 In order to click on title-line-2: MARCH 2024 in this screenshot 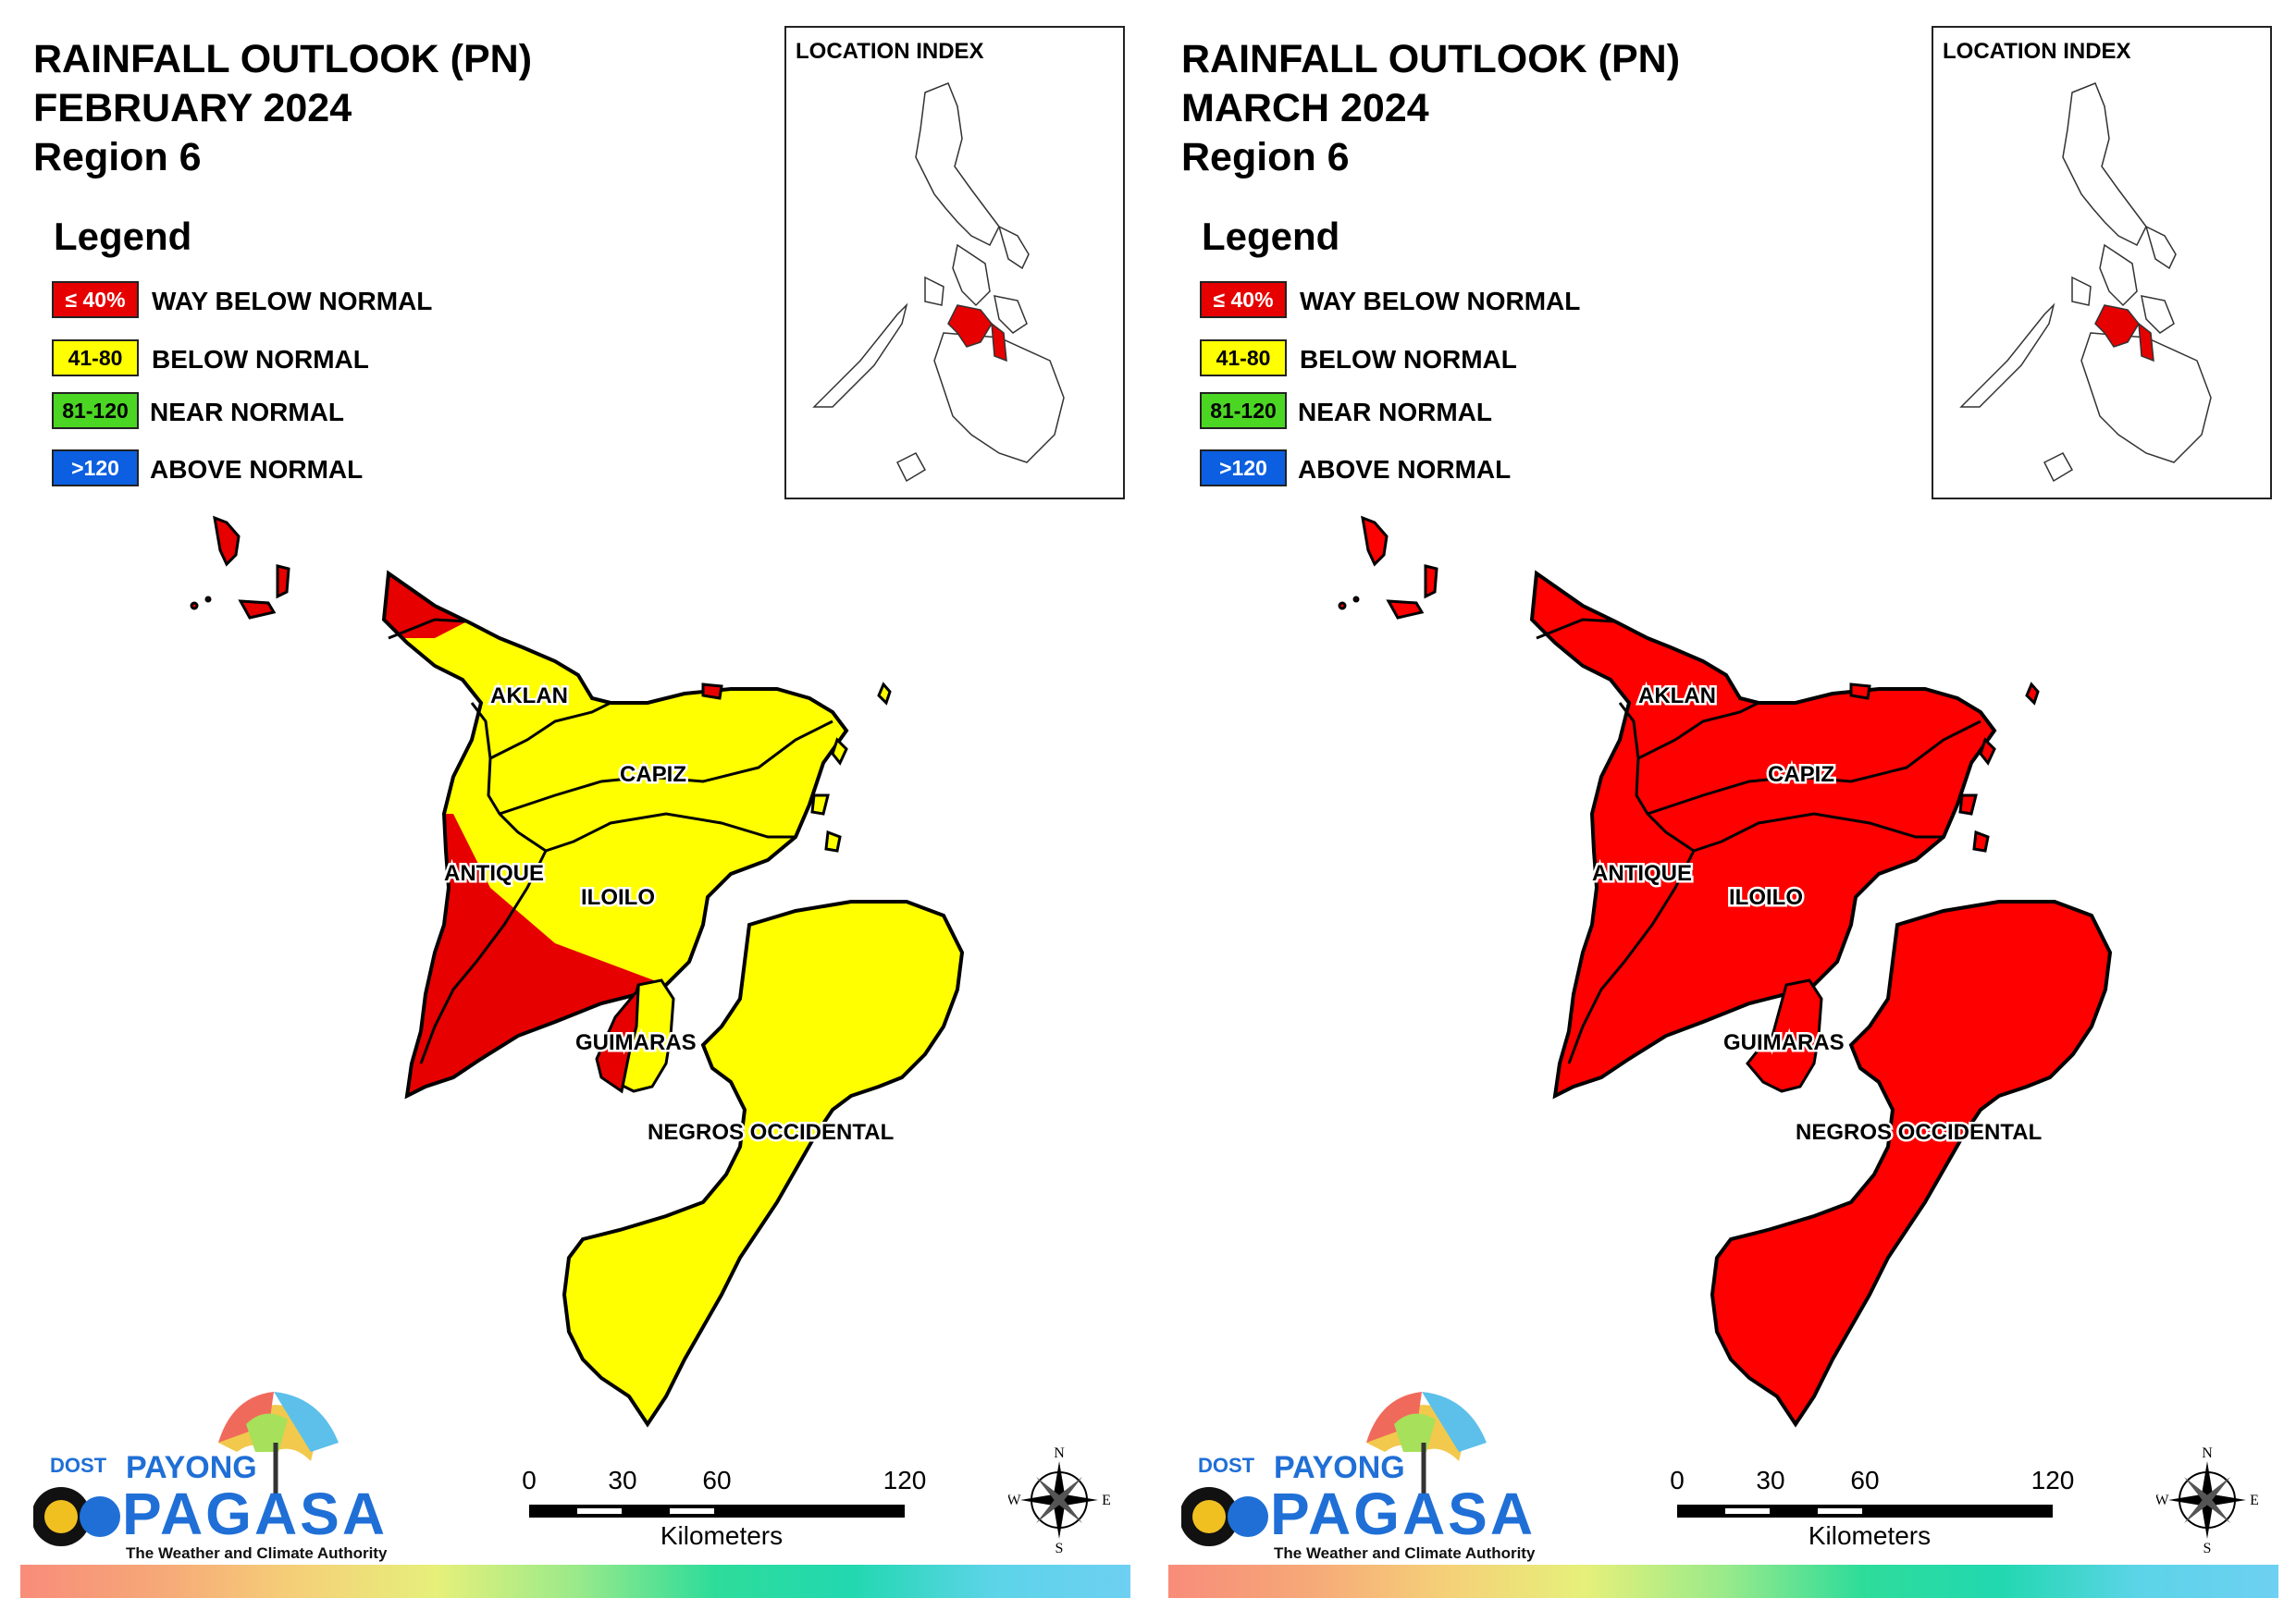, I will do `click(1305, 108)`.